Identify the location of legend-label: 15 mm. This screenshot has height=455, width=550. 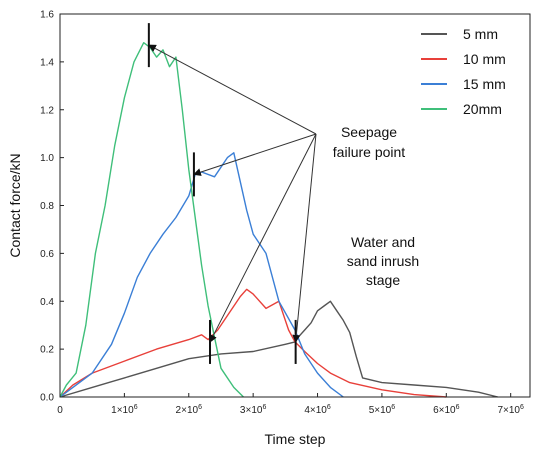
(484, 84).